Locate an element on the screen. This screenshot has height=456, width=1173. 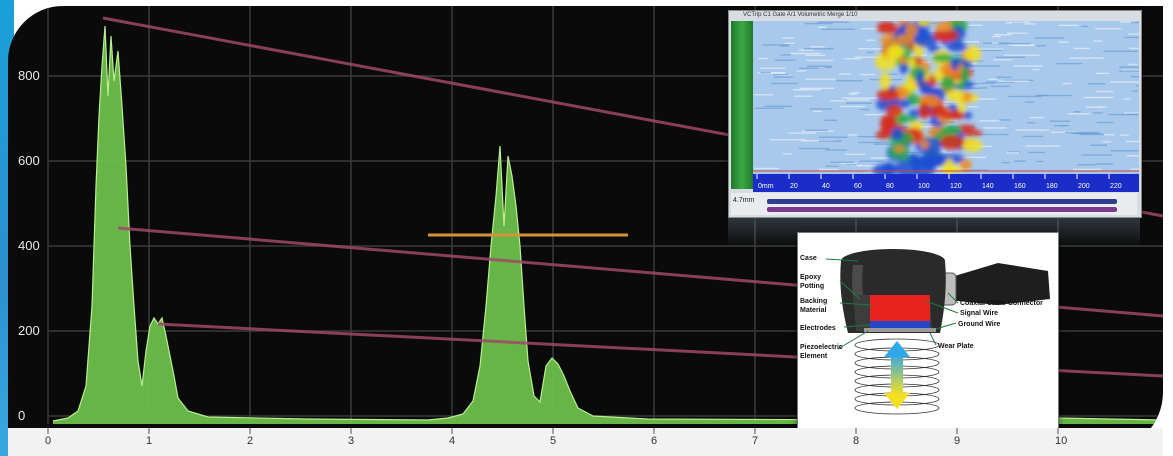
ruler-tick-label: 60 is located at coordinates (858, 186).